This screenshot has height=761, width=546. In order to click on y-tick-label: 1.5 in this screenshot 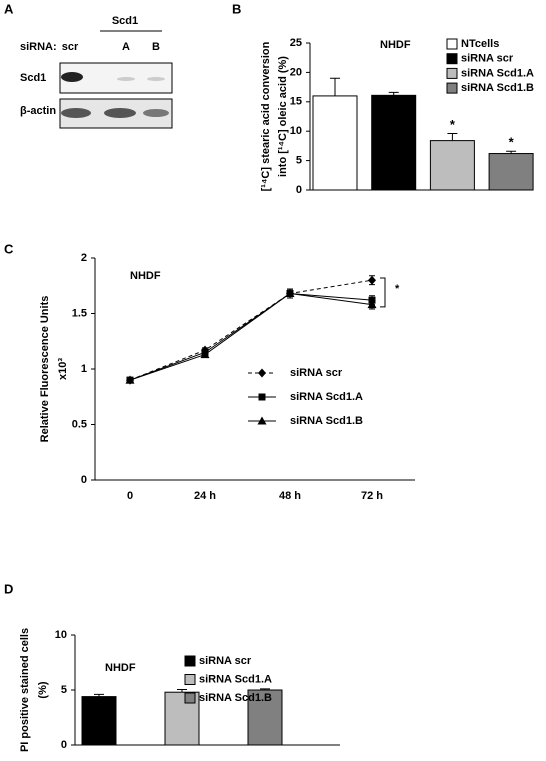, I will do `click(79, 313)`.